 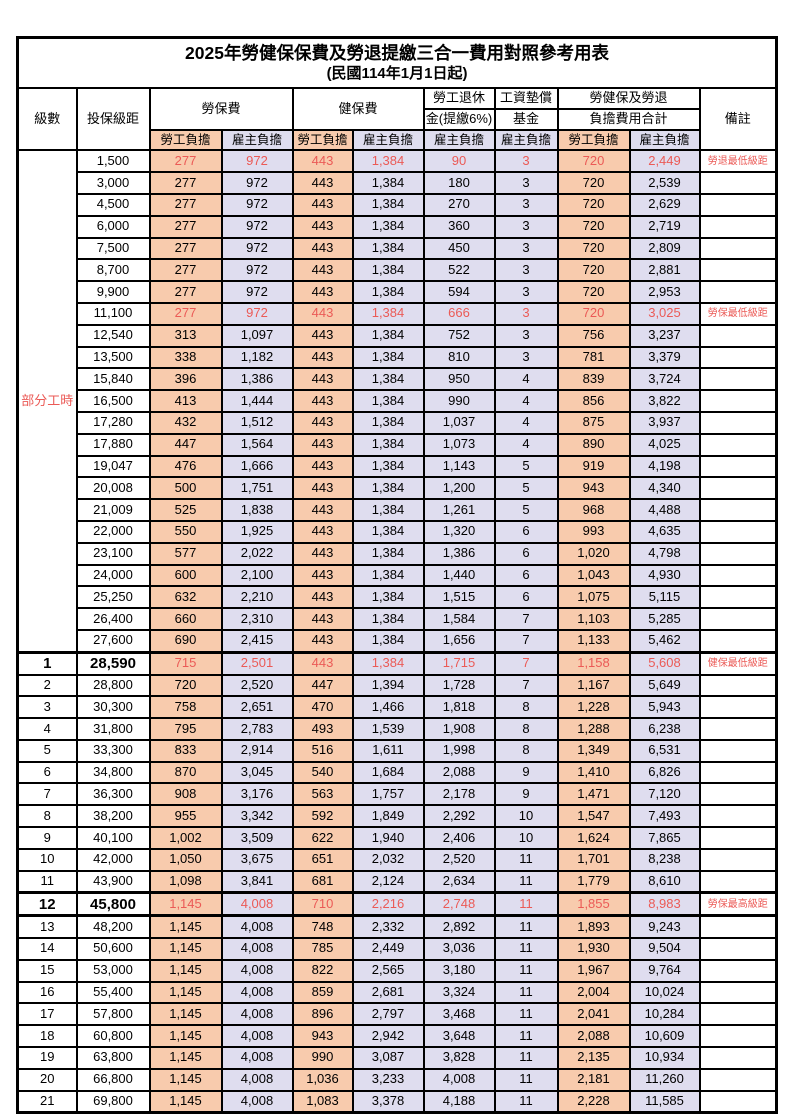 I want to click on cell-grade: 14, so click(x=47, y=949).